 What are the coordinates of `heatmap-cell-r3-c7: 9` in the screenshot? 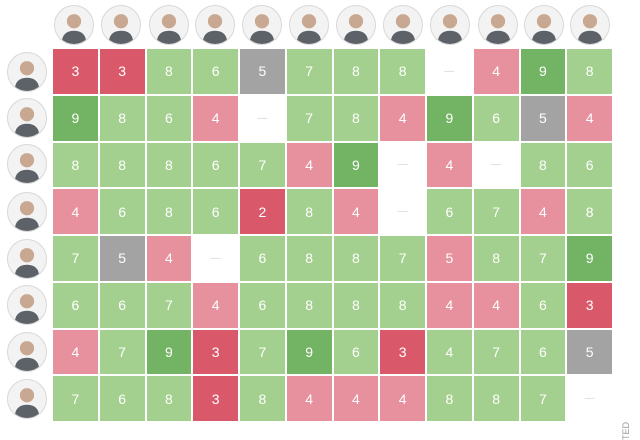 It's located at (356, 165).